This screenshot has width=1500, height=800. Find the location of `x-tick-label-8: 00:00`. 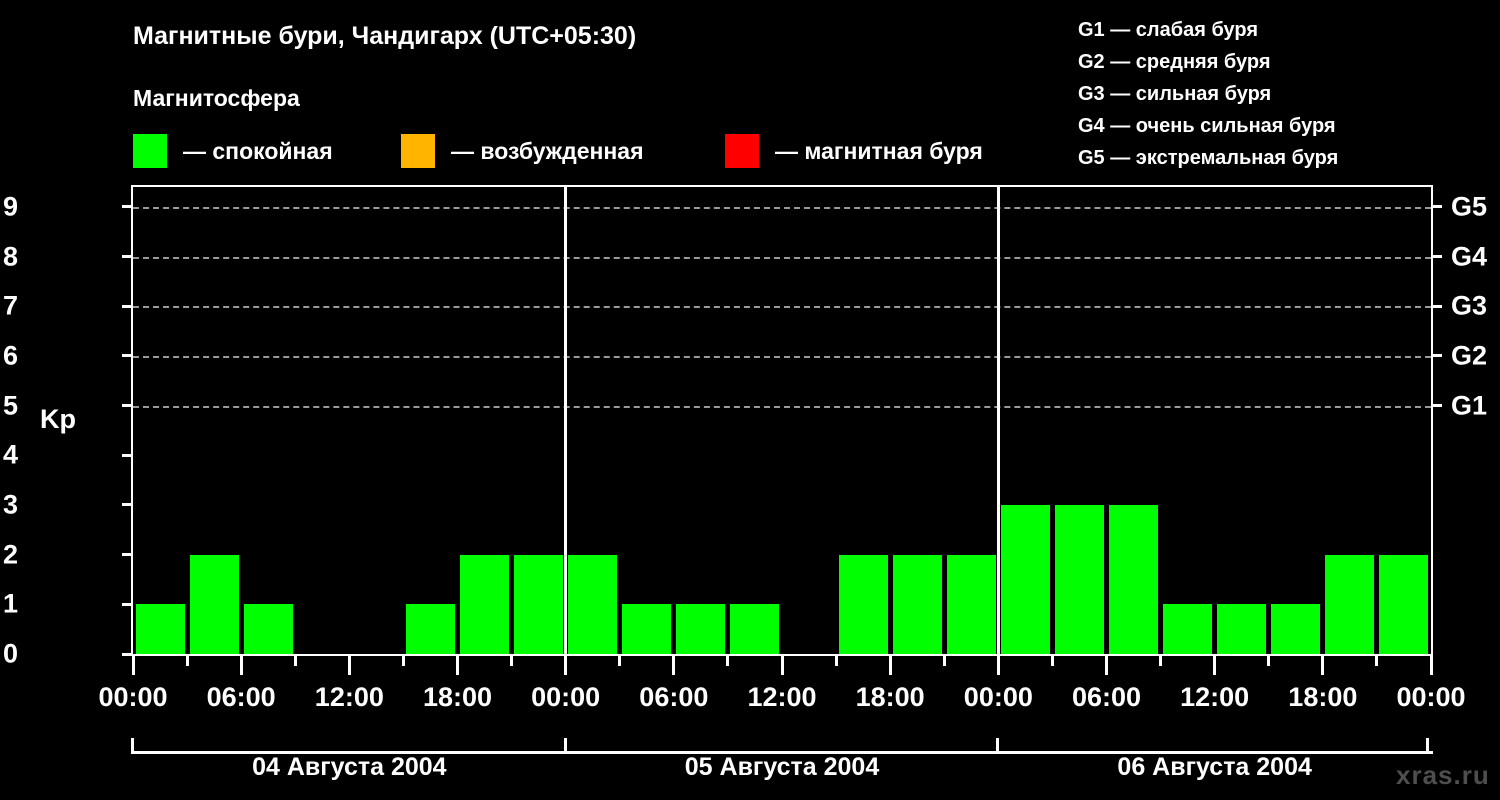

x-tick-label-8: 00:00 is located at coordinates (998, 697).